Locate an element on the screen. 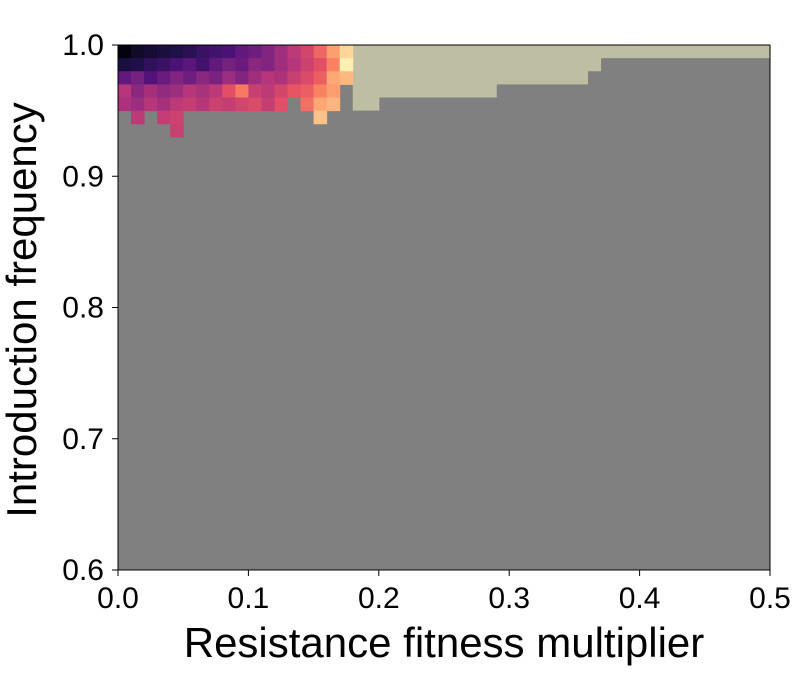 Image resolution: width=800 pixels, height=682 pixels. y-axis-ticks: 0.6 0.7 0.8 0.9 1.0 is located at coordinates (90, 308).